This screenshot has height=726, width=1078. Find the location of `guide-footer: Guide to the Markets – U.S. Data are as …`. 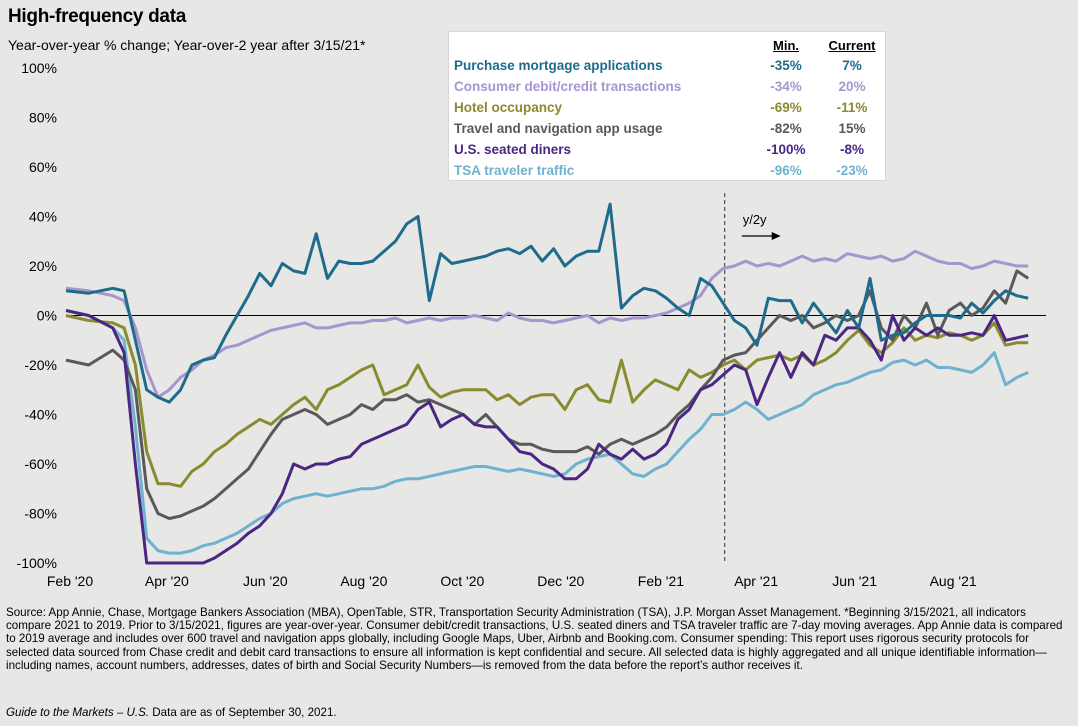

guide-footer: Guide to the Markets – U.S. Data are as … is located at coordinates (171, 712).